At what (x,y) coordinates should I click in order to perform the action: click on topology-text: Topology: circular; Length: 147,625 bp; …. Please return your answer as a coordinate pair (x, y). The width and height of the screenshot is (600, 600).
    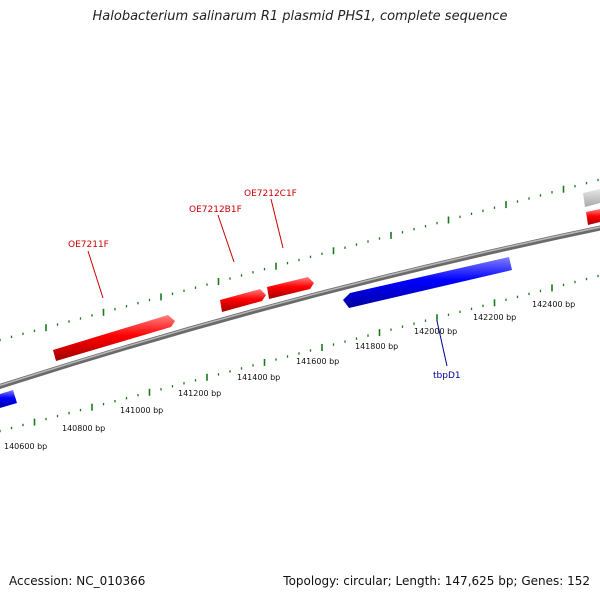
    Looking at the image, I should click on (436, 581).